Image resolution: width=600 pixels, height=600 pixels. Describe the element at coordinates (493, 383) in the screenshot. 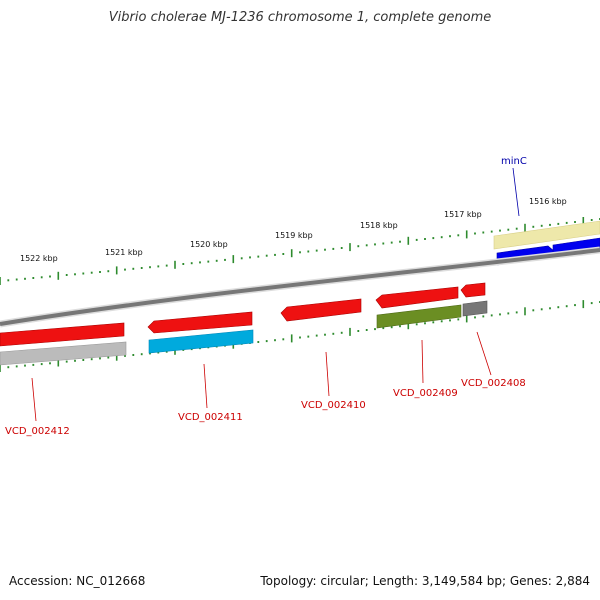

I see `gene-label-vcd002408: VCD_002408` at that location.